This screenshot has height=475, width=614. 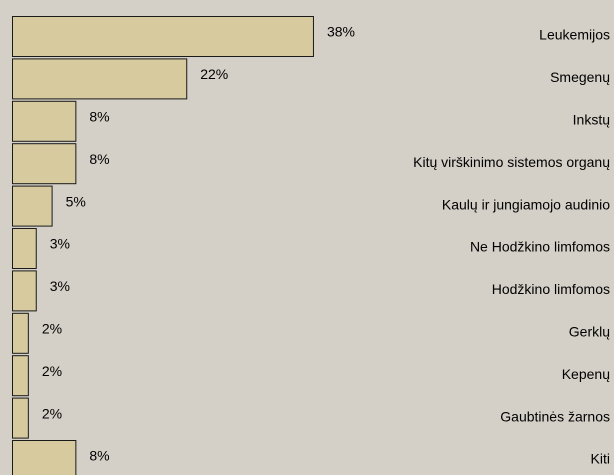 I want to click on category-label: Gaubtinės žarnos, so click(x=555, y=416).